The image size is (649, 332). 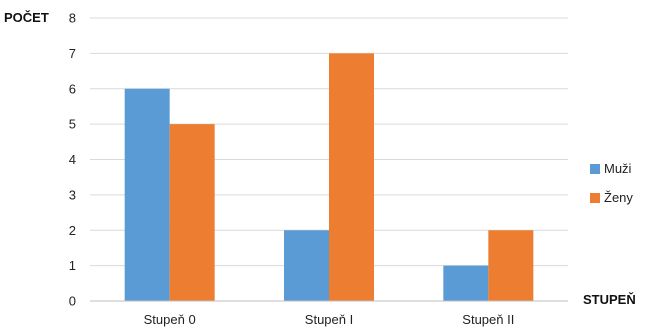 I want to click on y-tick-label: 8, so click(x=72, y=18).